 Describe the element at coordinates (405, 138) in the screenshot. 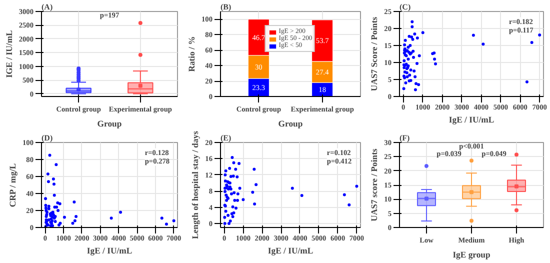

I see `chart-title: (F)` at that location.